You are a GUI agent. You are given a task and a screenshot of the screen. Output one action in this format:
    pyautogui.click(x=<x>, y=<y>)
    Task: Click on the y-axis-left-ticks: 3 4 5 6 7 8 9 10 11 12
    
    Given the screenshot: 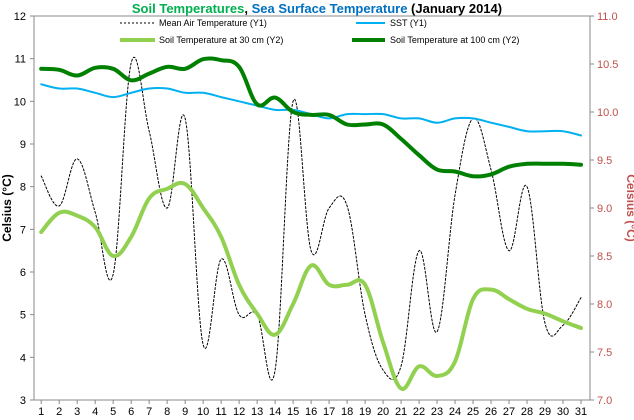 What is the action you would take?
    pyautogui.click(x=24, y=209)
    